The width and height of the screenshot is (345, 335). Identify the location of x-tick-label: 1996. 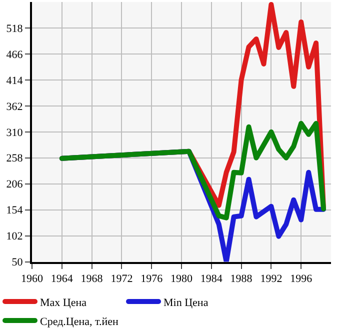
(301, 279).